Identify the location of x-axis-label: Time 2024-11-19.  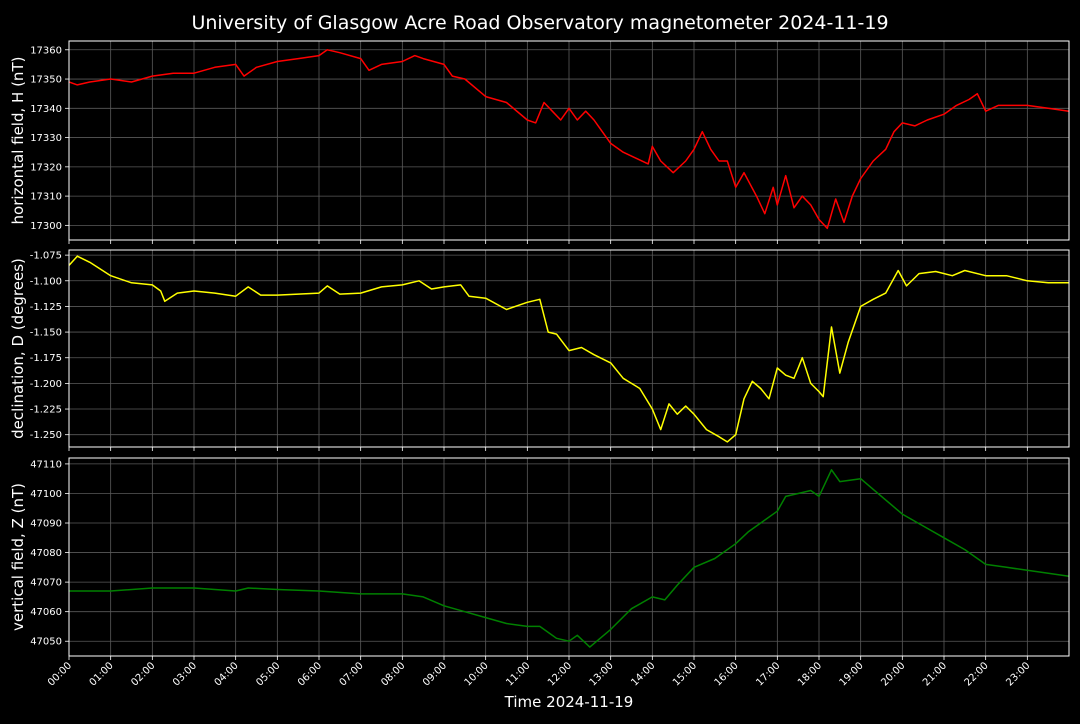
(569, 702).